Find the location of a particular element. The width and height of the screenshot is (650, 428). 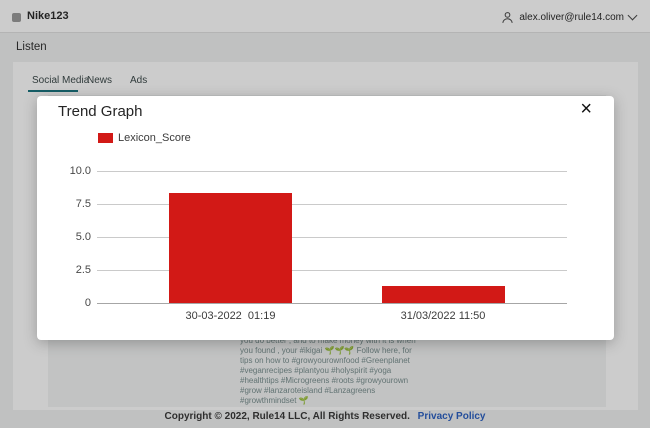

legend-item-lexicon-score: Lexicon_Score is located at coordinates (144, 138).